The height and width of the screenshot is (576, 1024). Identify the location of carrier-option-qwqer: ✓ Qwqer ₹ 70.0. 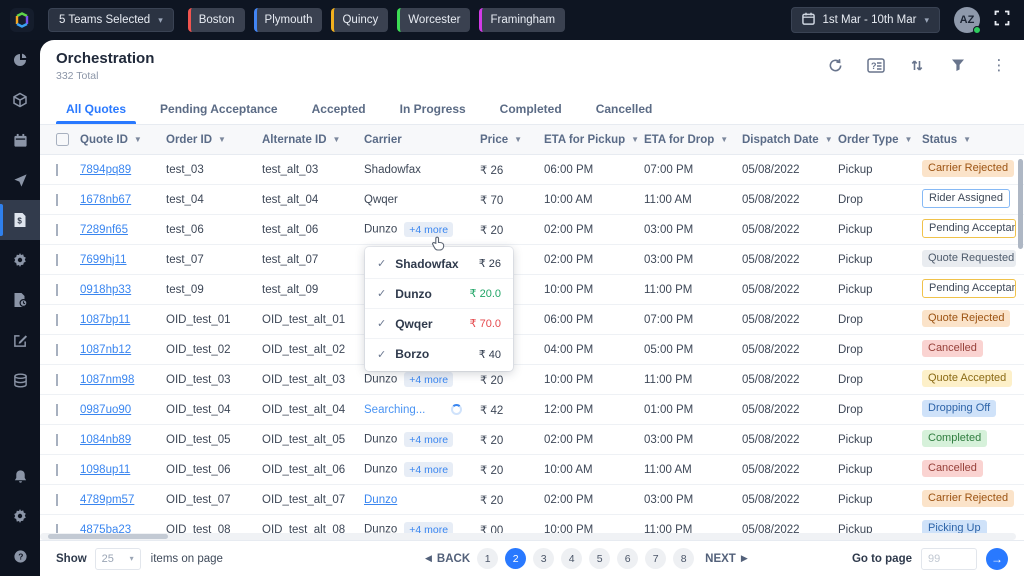
(439, 324).